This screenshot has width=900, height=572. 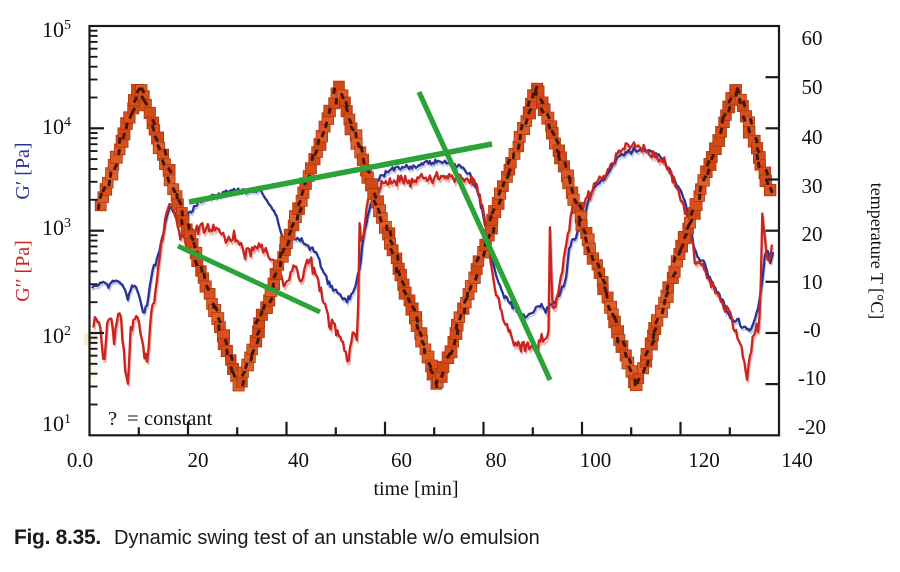 What do you see at coordinates (797, 460) in the screenshot?
I see `svg-text: 140` at bounding box center [797, 460].